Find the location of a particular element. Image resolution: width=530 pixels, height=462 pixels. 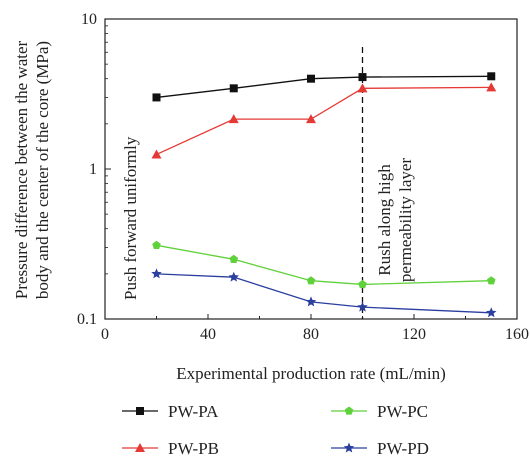

legend-marker-pw-pb is located at coordinates (140, 447).